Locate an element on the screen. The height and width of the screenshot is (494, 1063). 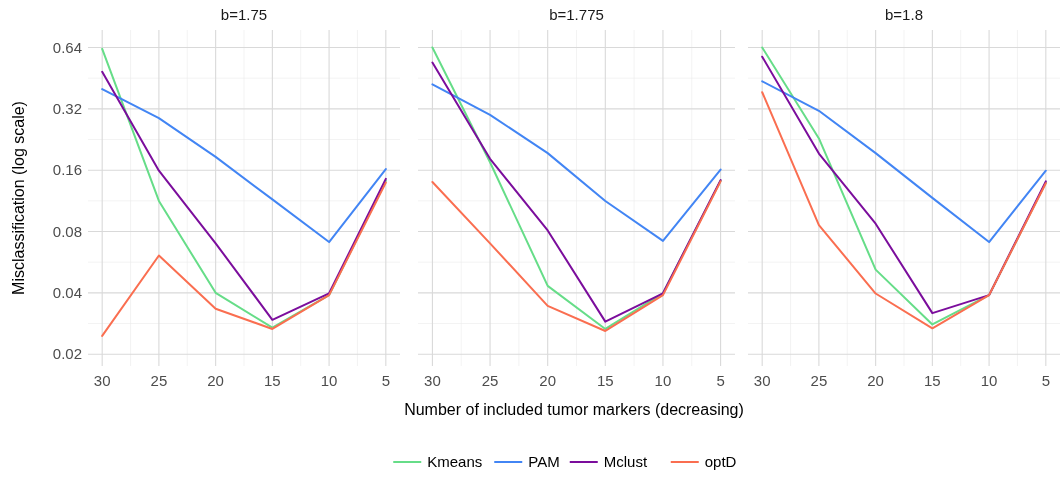
y-tick-label: 0.16 is located at coordinates (67, 170).